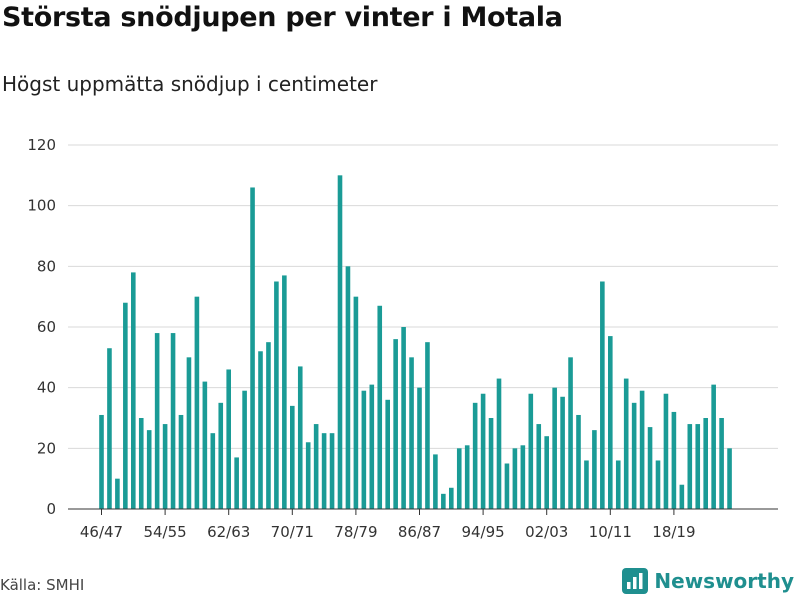  What do you see at coordinates (41, 145) in the screenshot?
I see `y-tick-label: 120` at bounding box center [41, 145].